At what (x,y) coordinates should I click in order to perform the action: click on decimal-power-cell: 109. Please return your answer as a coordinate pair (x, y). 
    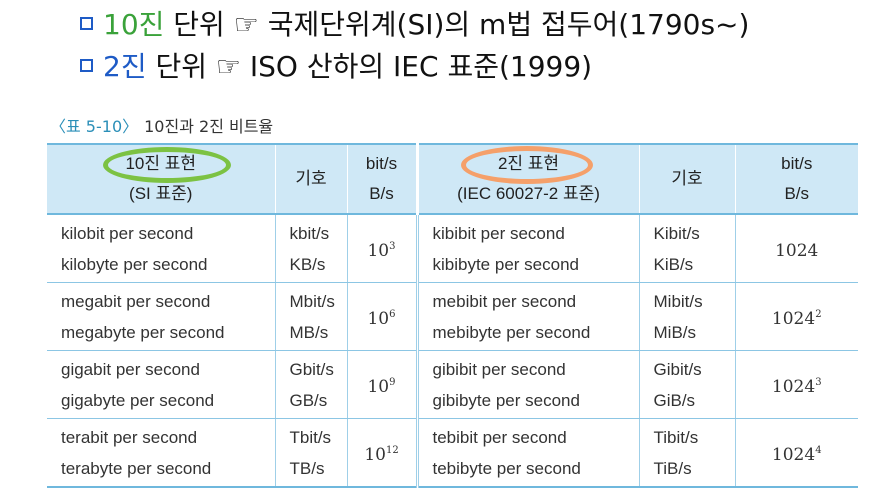
    Looking at the image, I should click on (382, 384).